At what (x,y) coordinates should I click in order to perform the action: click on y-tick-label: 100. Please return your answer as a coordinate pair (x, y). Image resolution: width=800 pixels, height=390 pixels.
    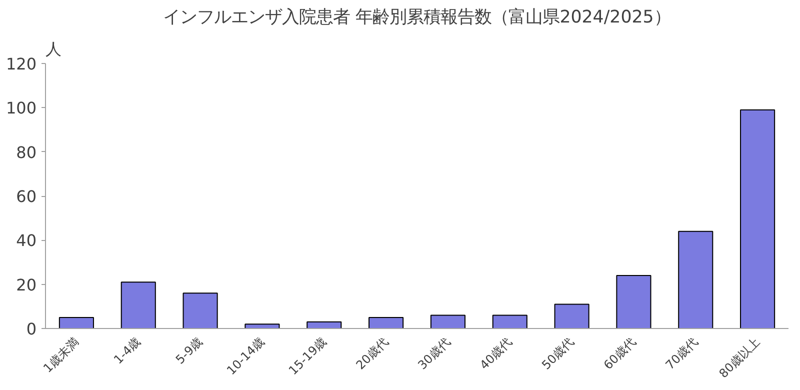
    Looking at the image, I should click on (21, 108).